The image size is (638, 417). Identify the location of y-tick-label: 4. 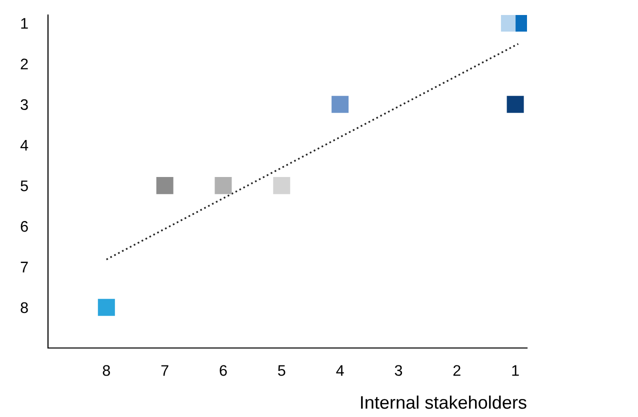
(24, 145).